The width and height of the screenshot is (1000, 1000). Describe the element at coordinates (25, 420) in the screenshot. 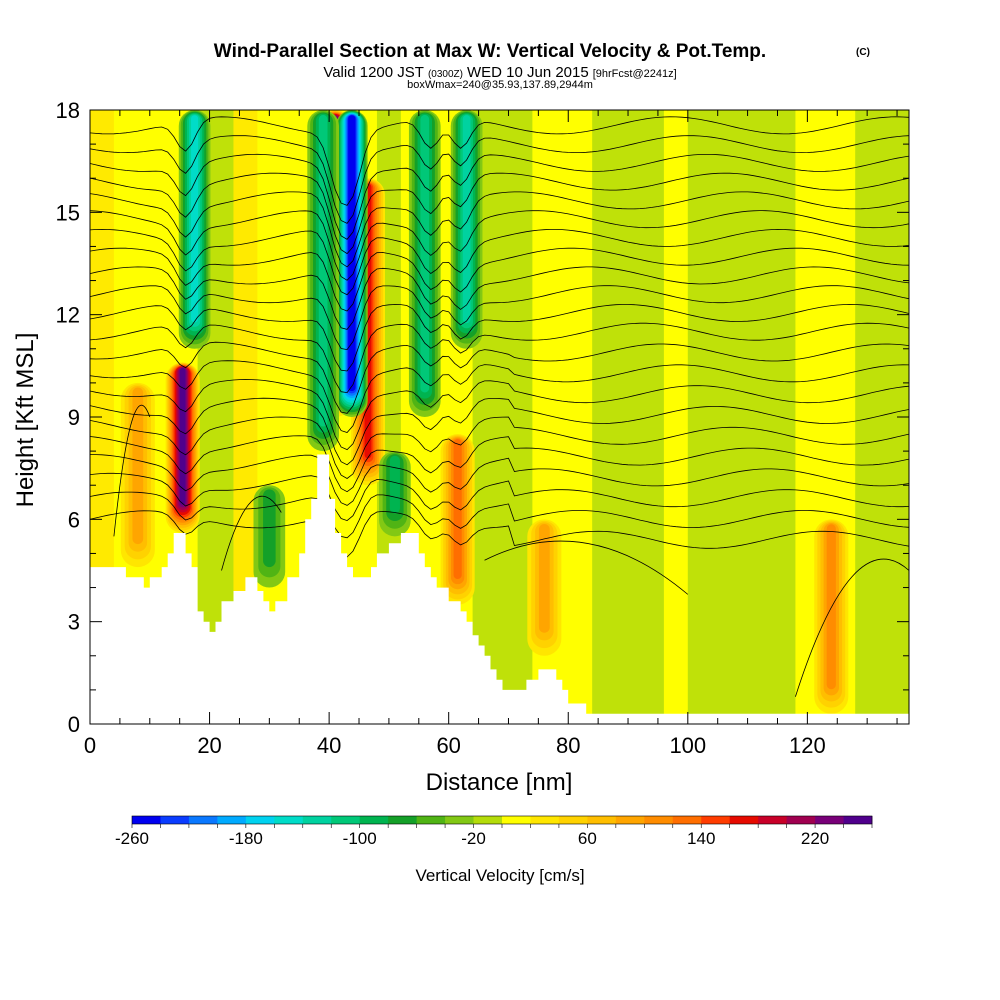

I see `y-axis-label: Height [Kft MSL]` at that location.